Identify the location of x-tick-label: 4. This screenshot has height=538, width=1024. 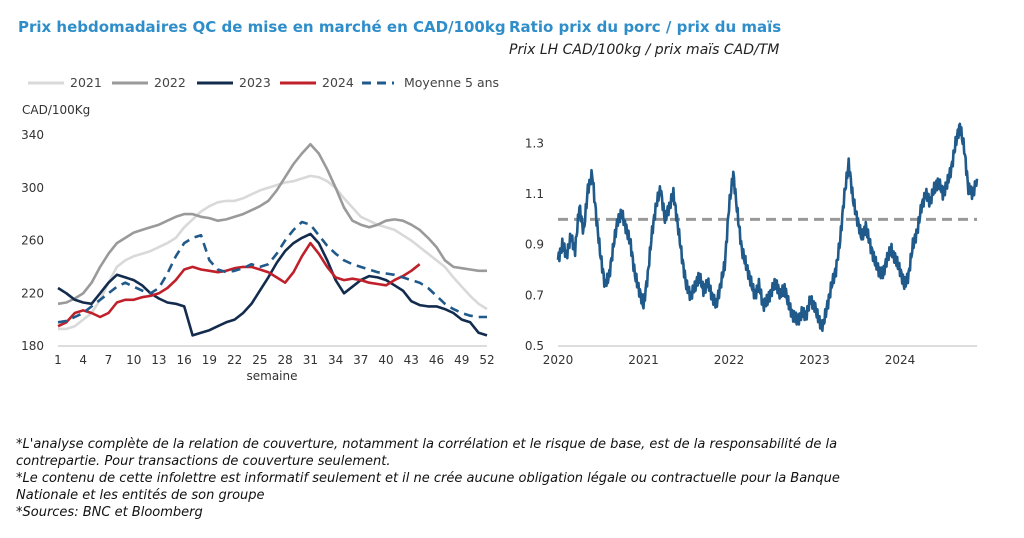
(83, 360).